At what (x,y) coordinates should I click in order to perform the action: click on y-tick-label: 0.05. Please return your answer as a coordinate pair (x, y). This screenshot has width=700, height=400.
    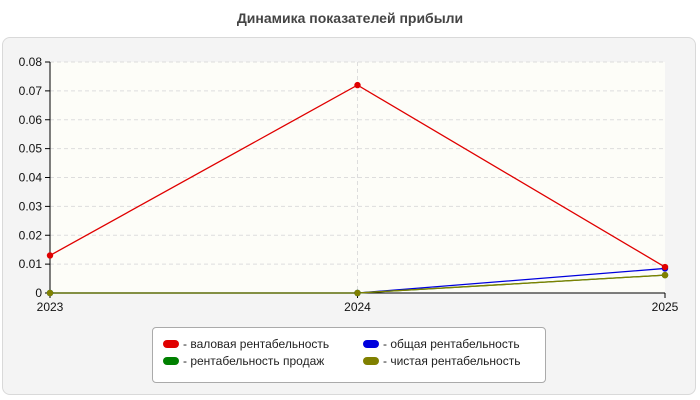
    Looking at the image, I should click on (31, 149).